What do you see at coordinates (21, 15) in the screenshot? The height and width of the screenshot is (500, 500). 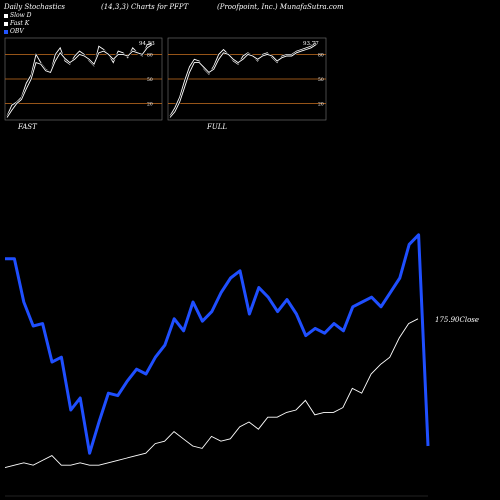 I see `legend-label: Slow D` at bounding box center [21, 15].